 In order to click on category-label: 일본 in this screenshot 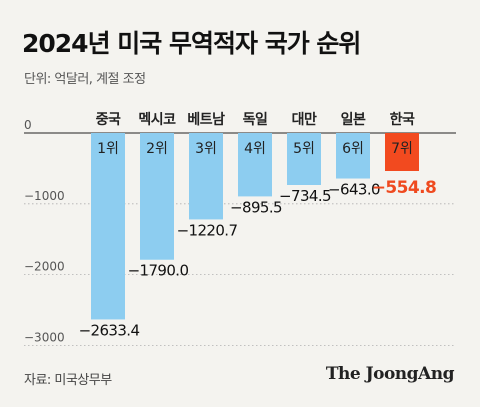, I will do `click(353, 120)`.